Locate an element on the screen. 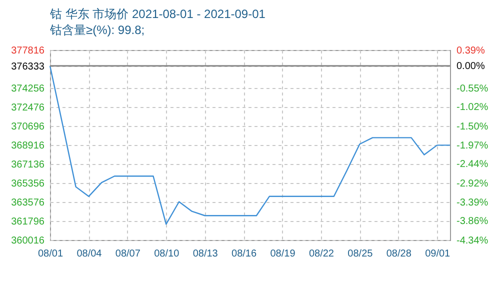  y2-tick-label: -2.92% is located at coordinates (472, 184).